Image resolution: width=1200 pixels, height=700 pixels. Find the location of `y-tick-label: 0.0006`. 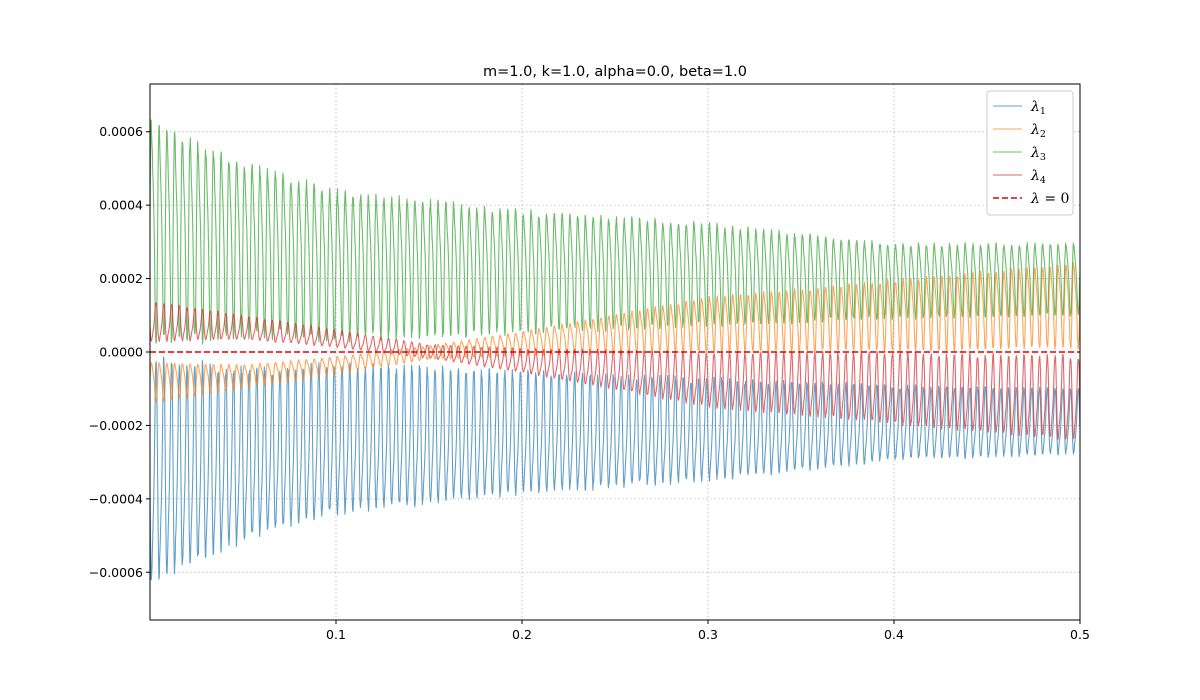

y-tick-label: 0.0006 is located at coordinates (121, 131).